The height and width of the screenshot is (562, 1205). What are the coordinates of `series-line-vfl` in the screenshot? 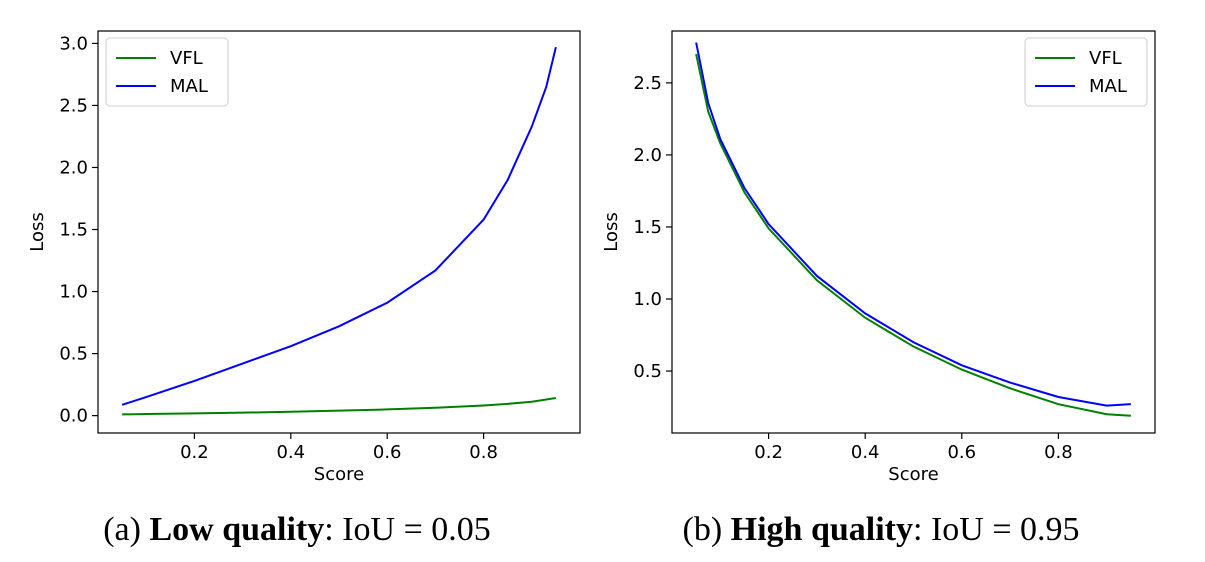 It's located at (339, 406).